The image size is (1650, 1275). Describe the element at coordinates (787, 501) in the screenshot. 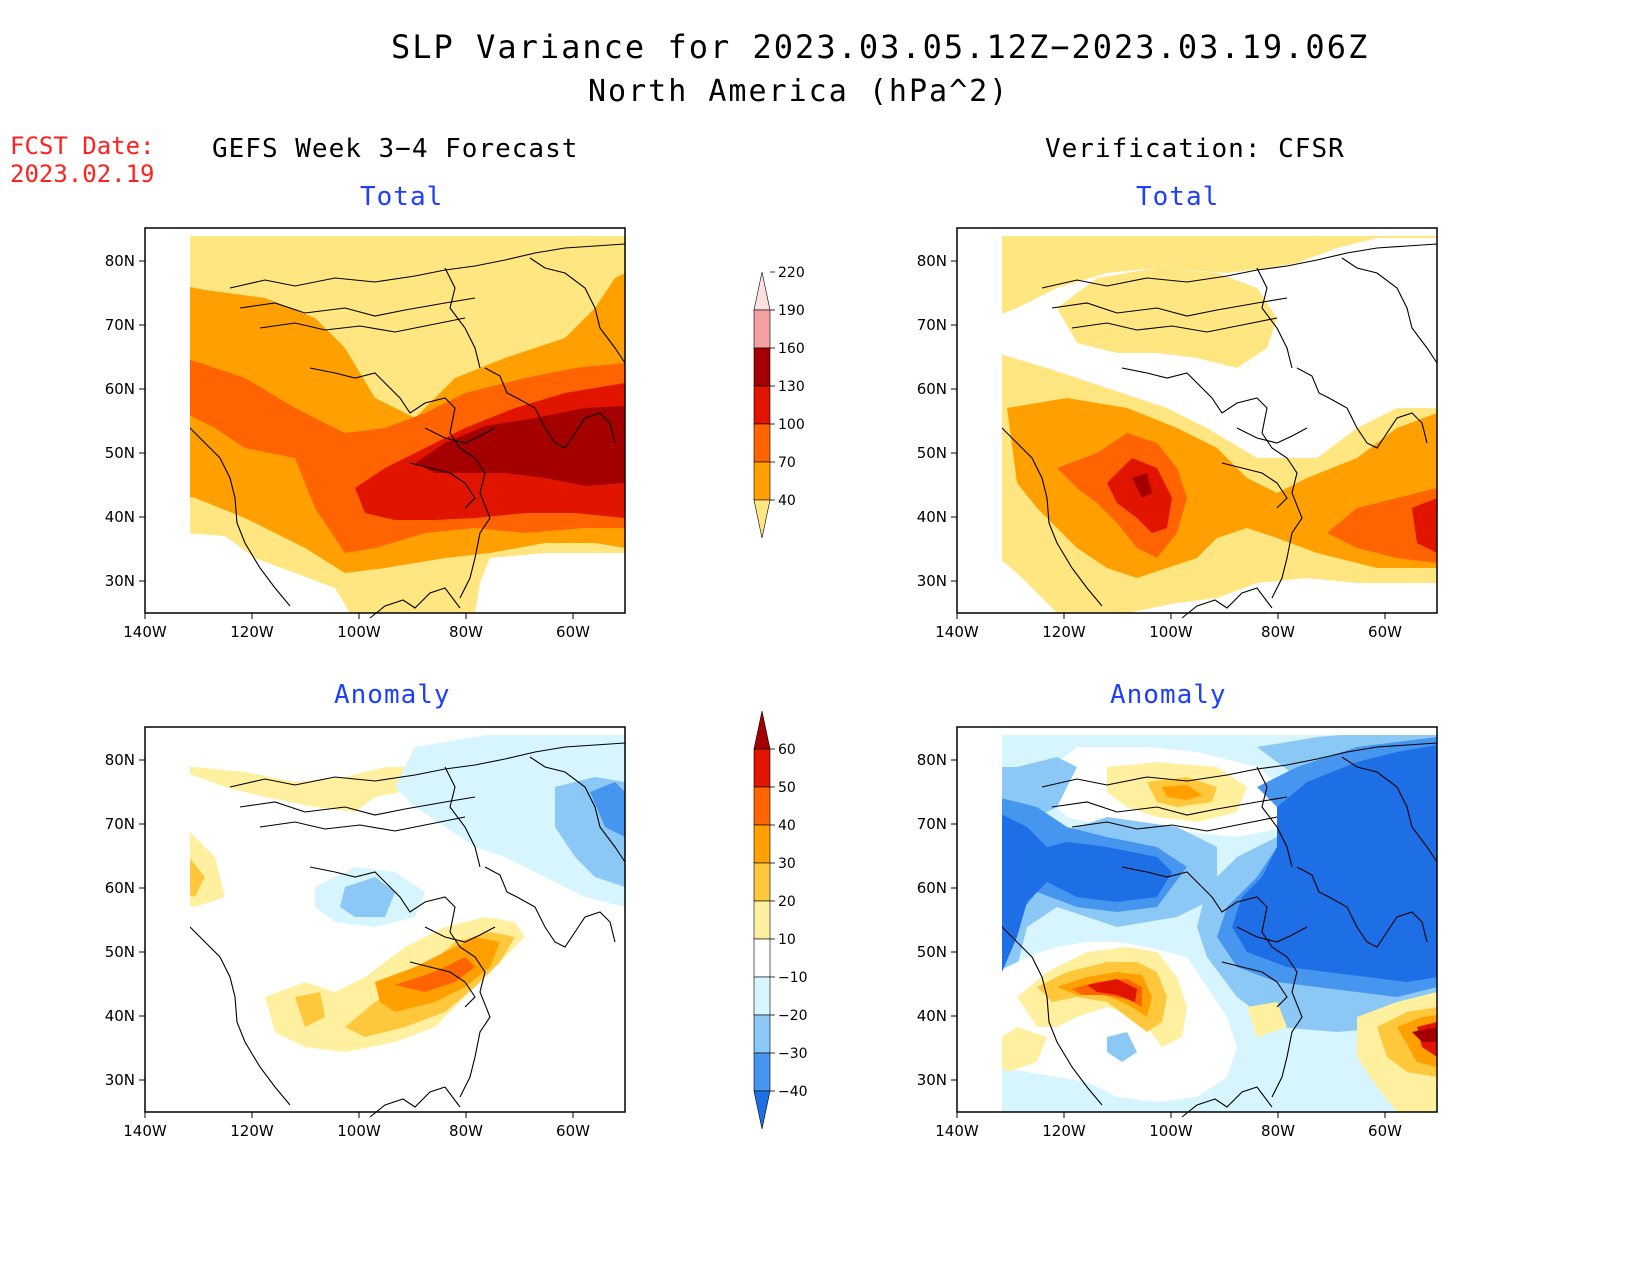

I see `colorbar-label: 40` at that location.